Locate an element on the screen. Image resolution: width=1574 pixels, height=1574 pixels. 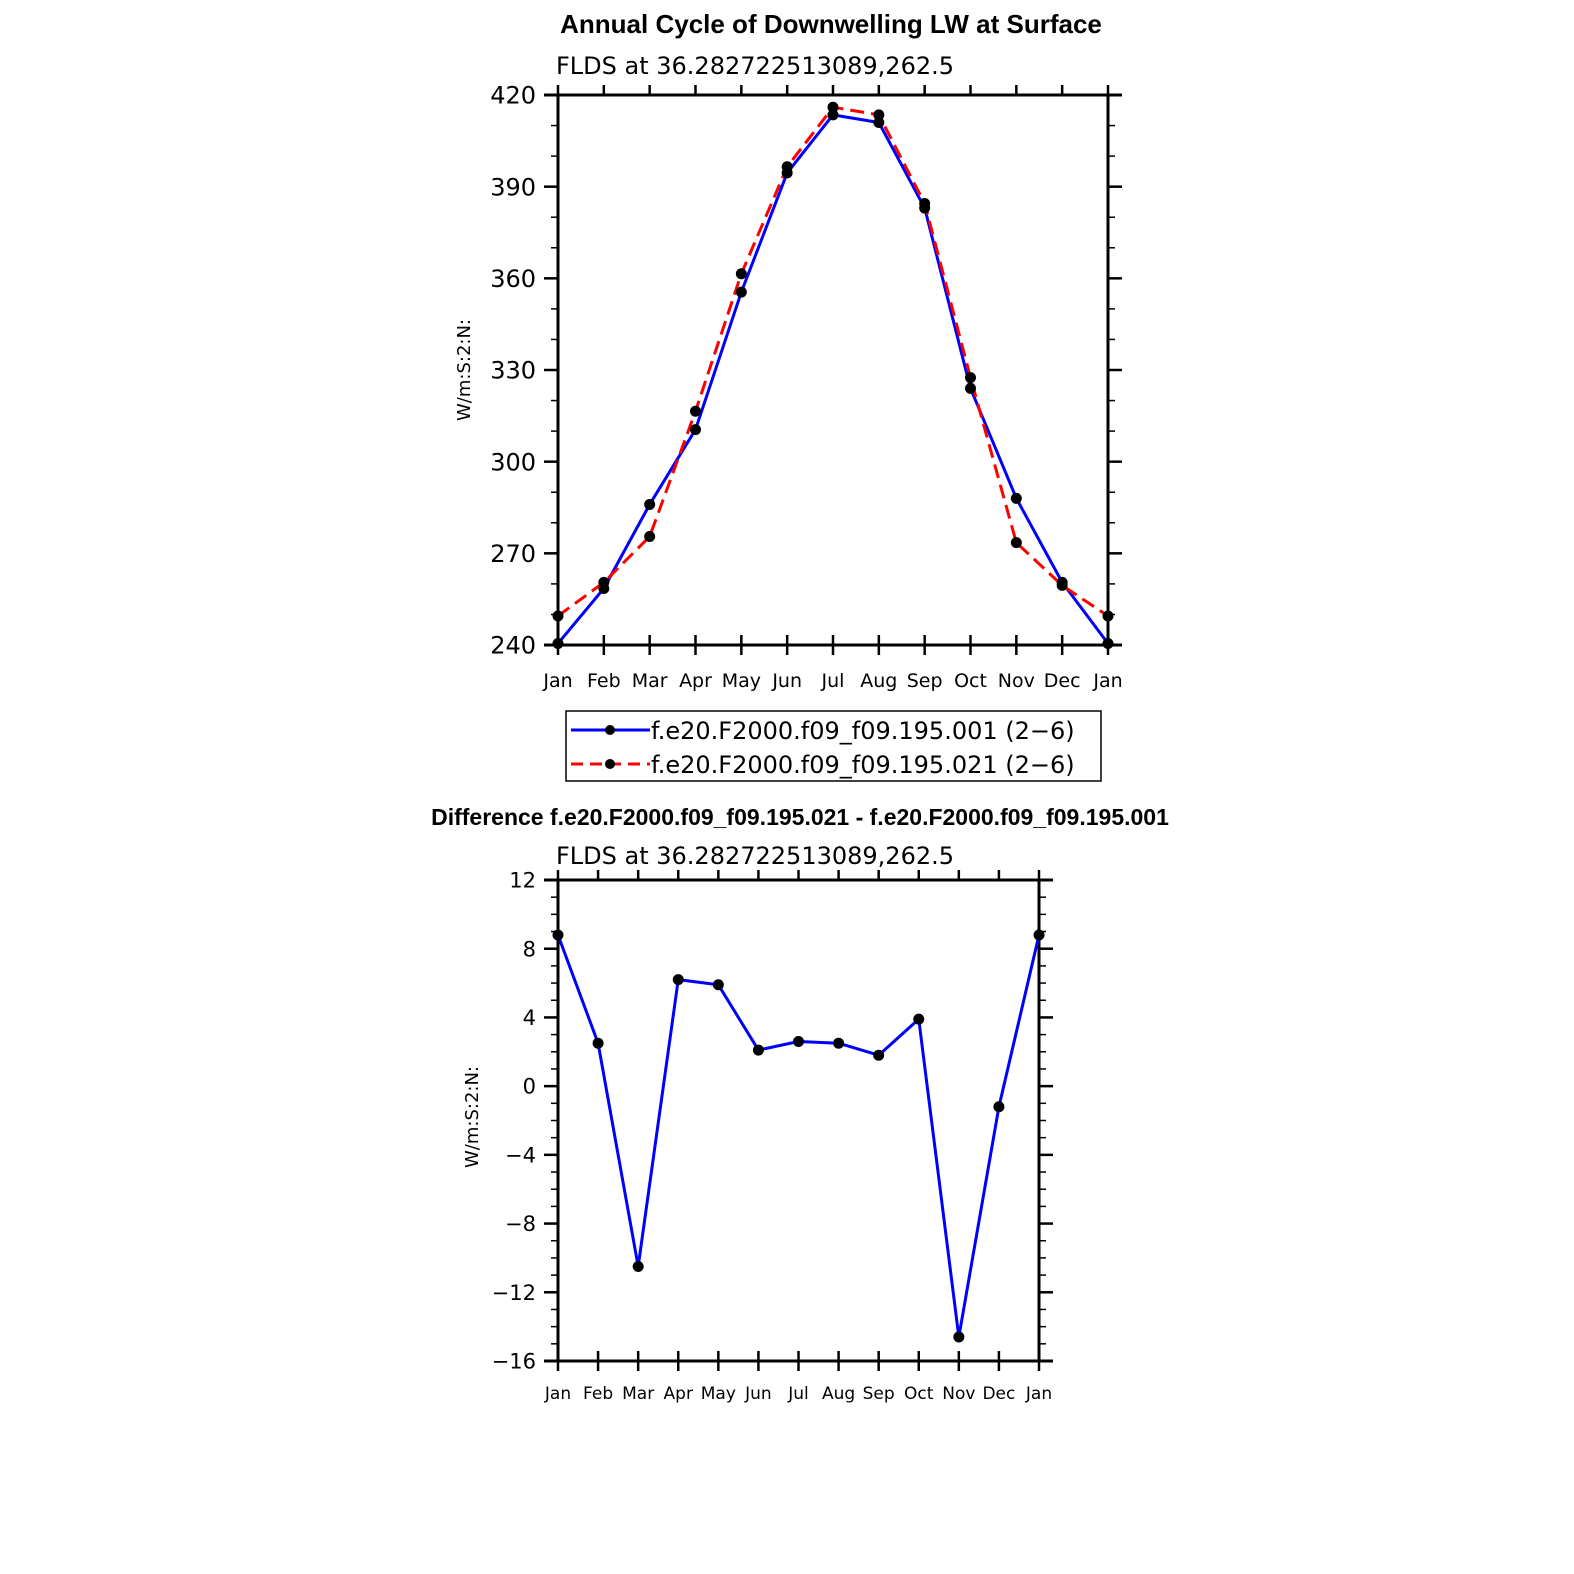
legend-box is located at coordinates (833, 746).